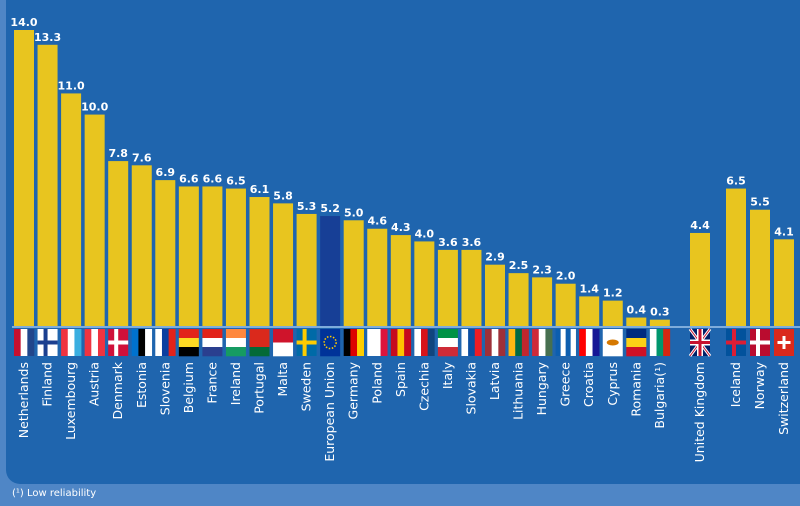 This screenshot has width=800, height=506. Describe the element at coordinates (54, 493) in the screenshot. I see `footnote: (¹) Low reliability` at that location.